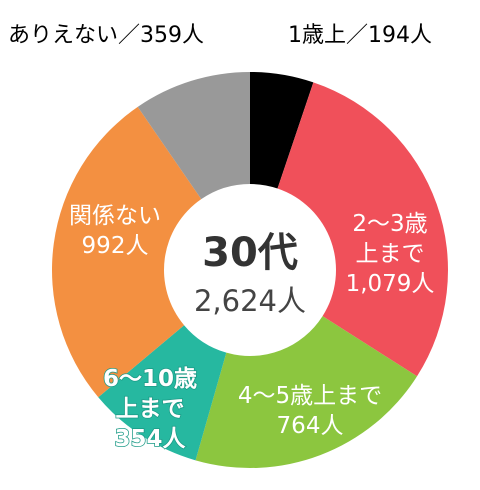 This screenshot has width=480, height=490. I want to click on segment-label: 1歳上／194人, so click(360, 36).